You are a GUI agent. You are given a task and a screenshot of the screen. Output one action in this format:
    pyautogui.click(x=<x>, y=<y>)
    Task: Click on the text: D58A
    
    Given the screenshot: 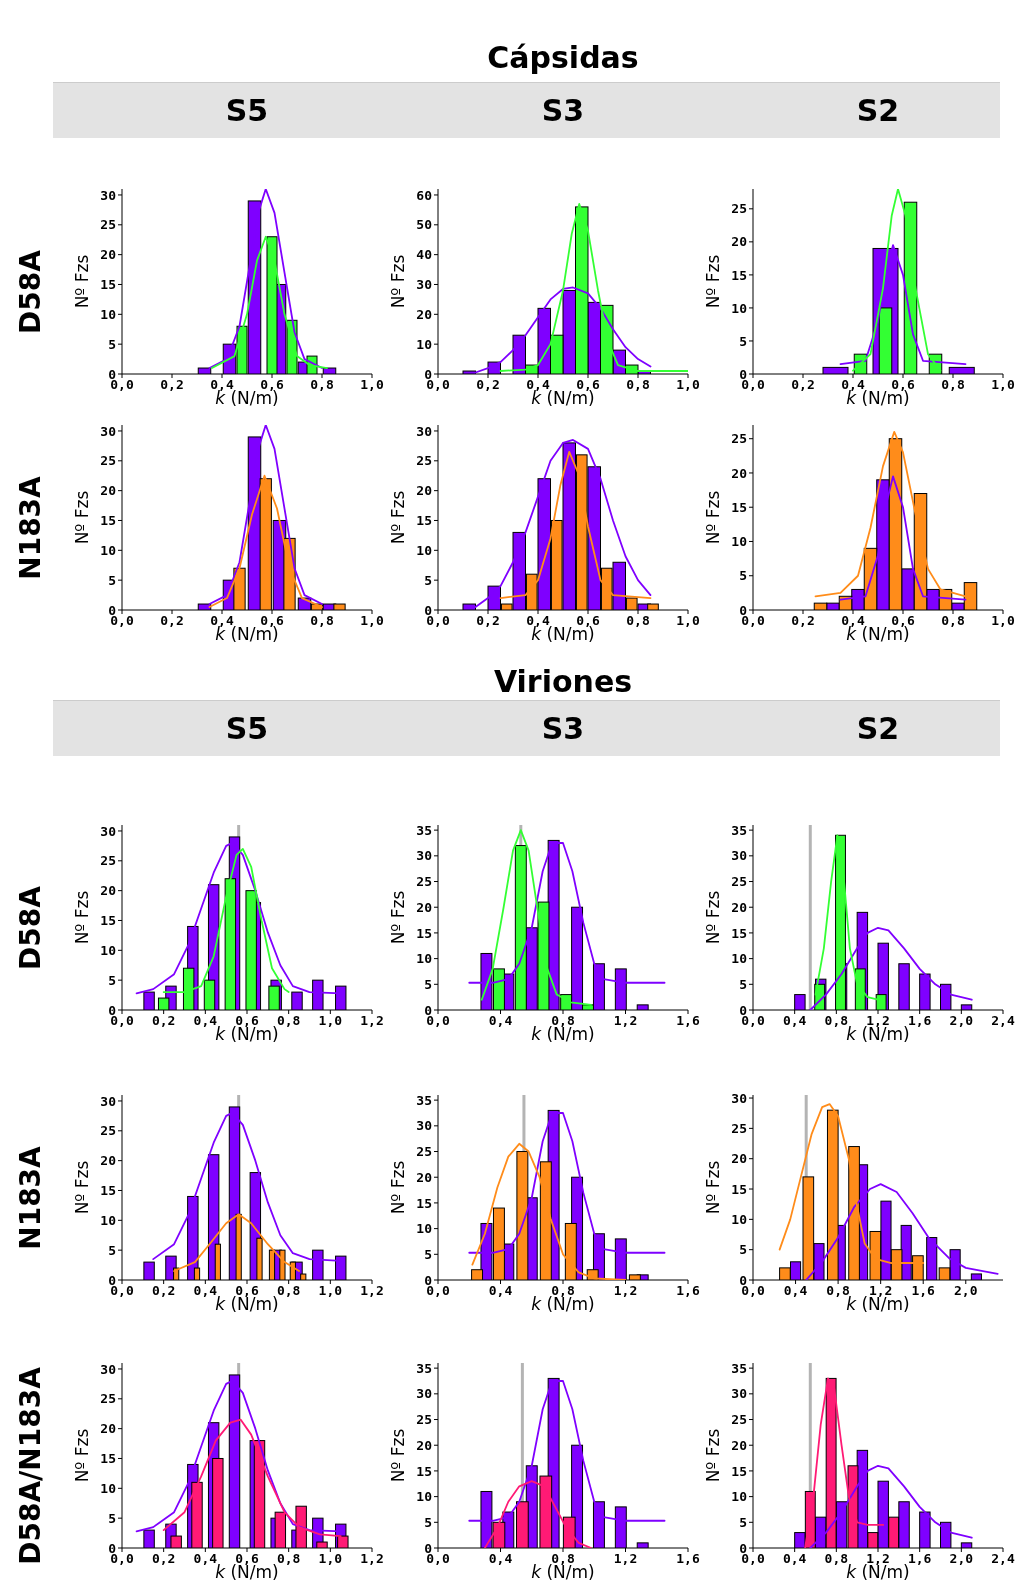 What is the action you would take?
    pyautogui.click(x=30, y=291)
    